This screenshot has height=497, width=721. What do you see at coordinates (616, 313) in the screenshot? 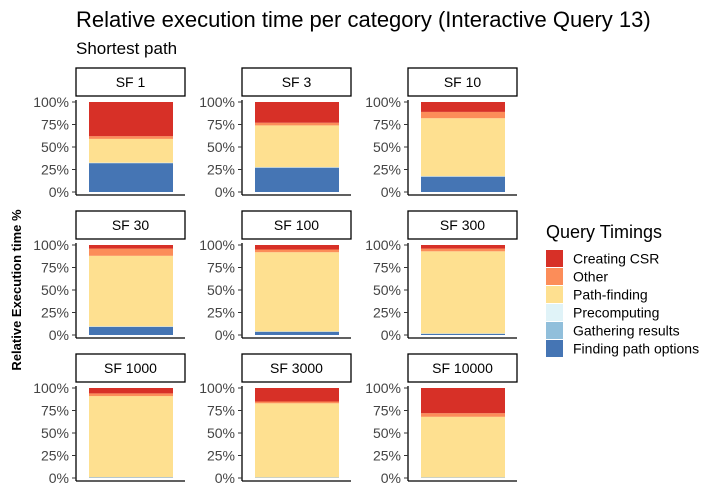
I see `legend-label: Precomputing` at bounding box center [616, 313].